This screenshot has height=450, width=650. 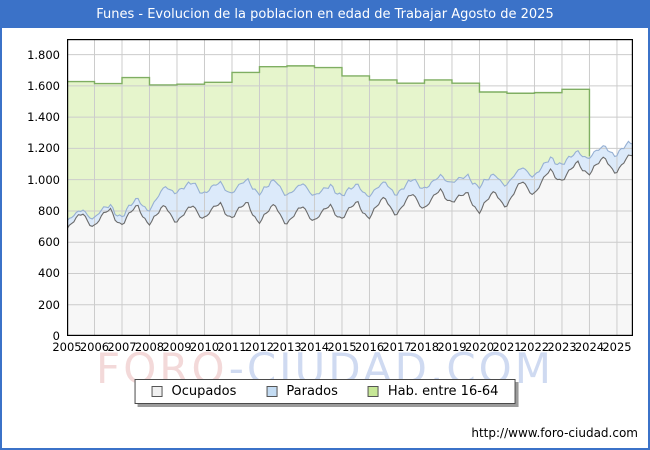 What do you see at coordinates (562, 347) in the screenshot?
I see `x-tick-label: 2023` at bounding box center [562, 347].